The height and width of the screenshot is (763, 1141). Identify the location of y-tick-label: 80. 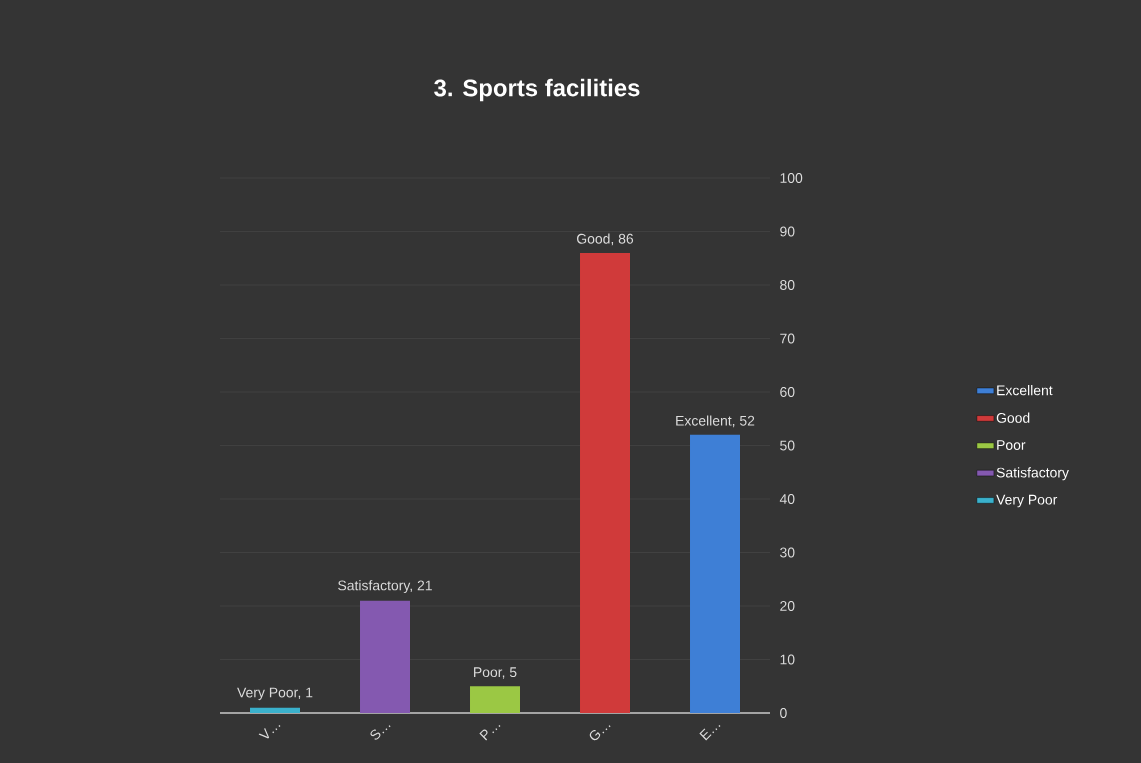
(787, 285).